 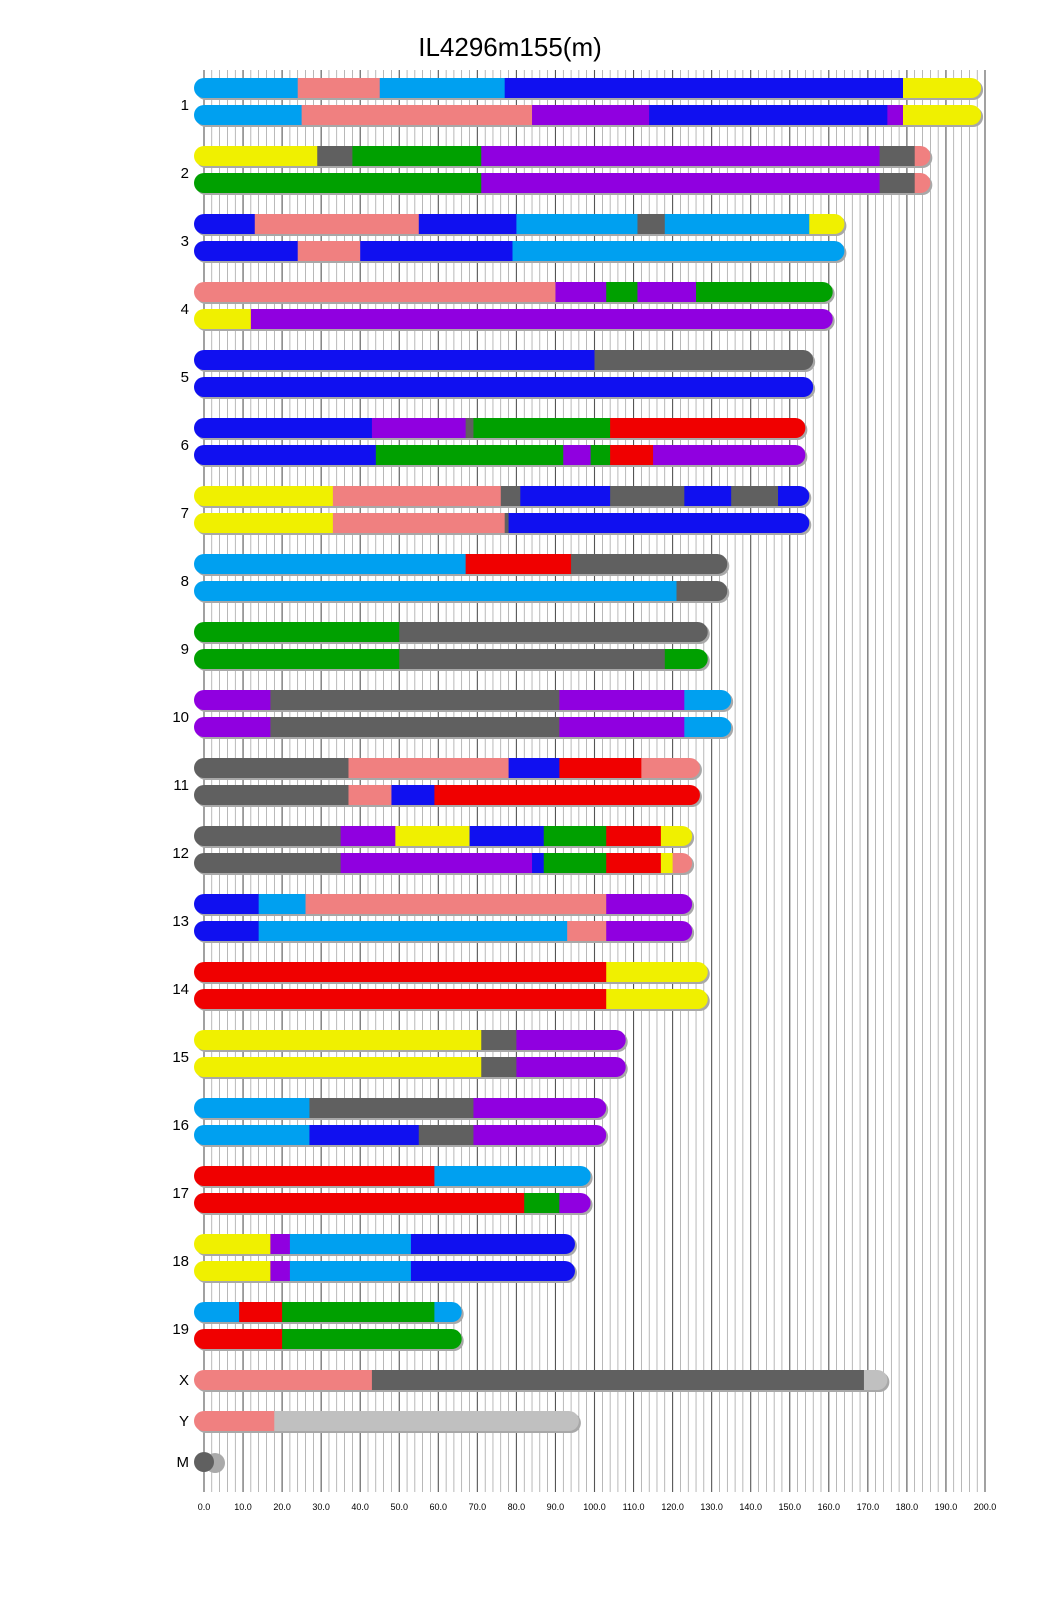 I want to click on chromosome-label: 10, so click(x=180, y=717).